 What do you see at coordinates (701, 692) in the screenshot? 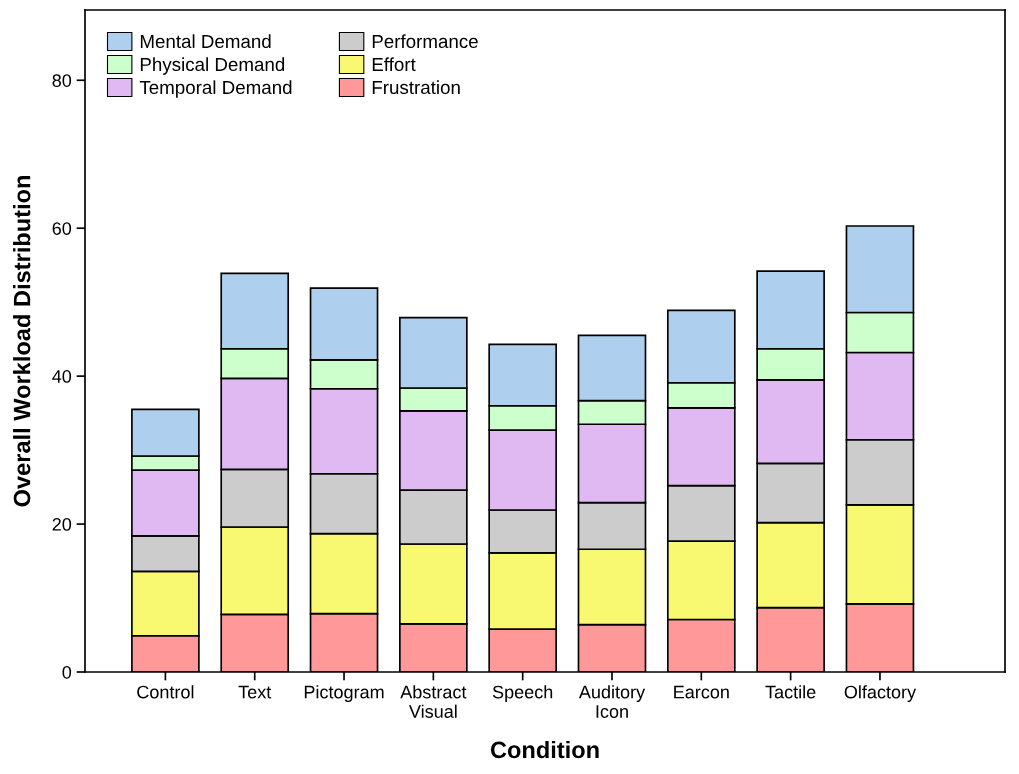
I see `x-tick-label: Earcon` at bounding box center [701, 692].